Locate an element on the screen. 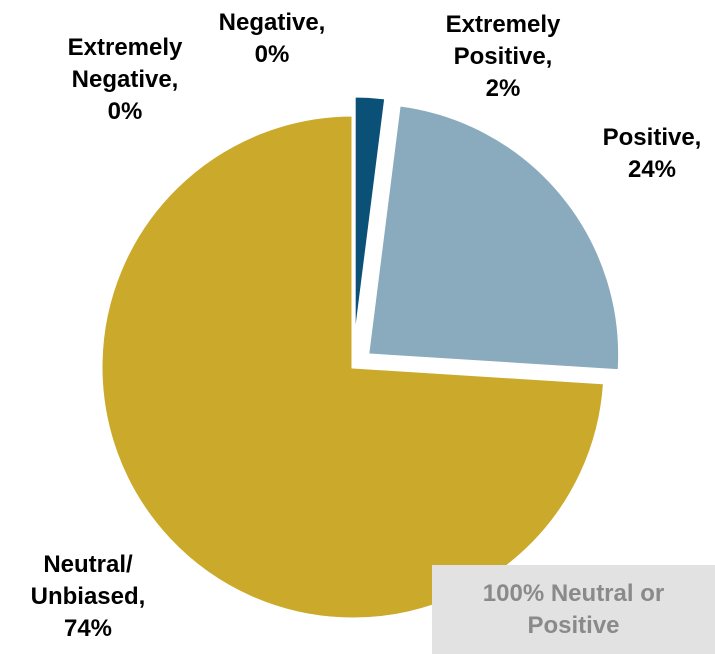  slice-label-extremely-negative: Extremely Negative, 0% is located at coordinates (125, 79).